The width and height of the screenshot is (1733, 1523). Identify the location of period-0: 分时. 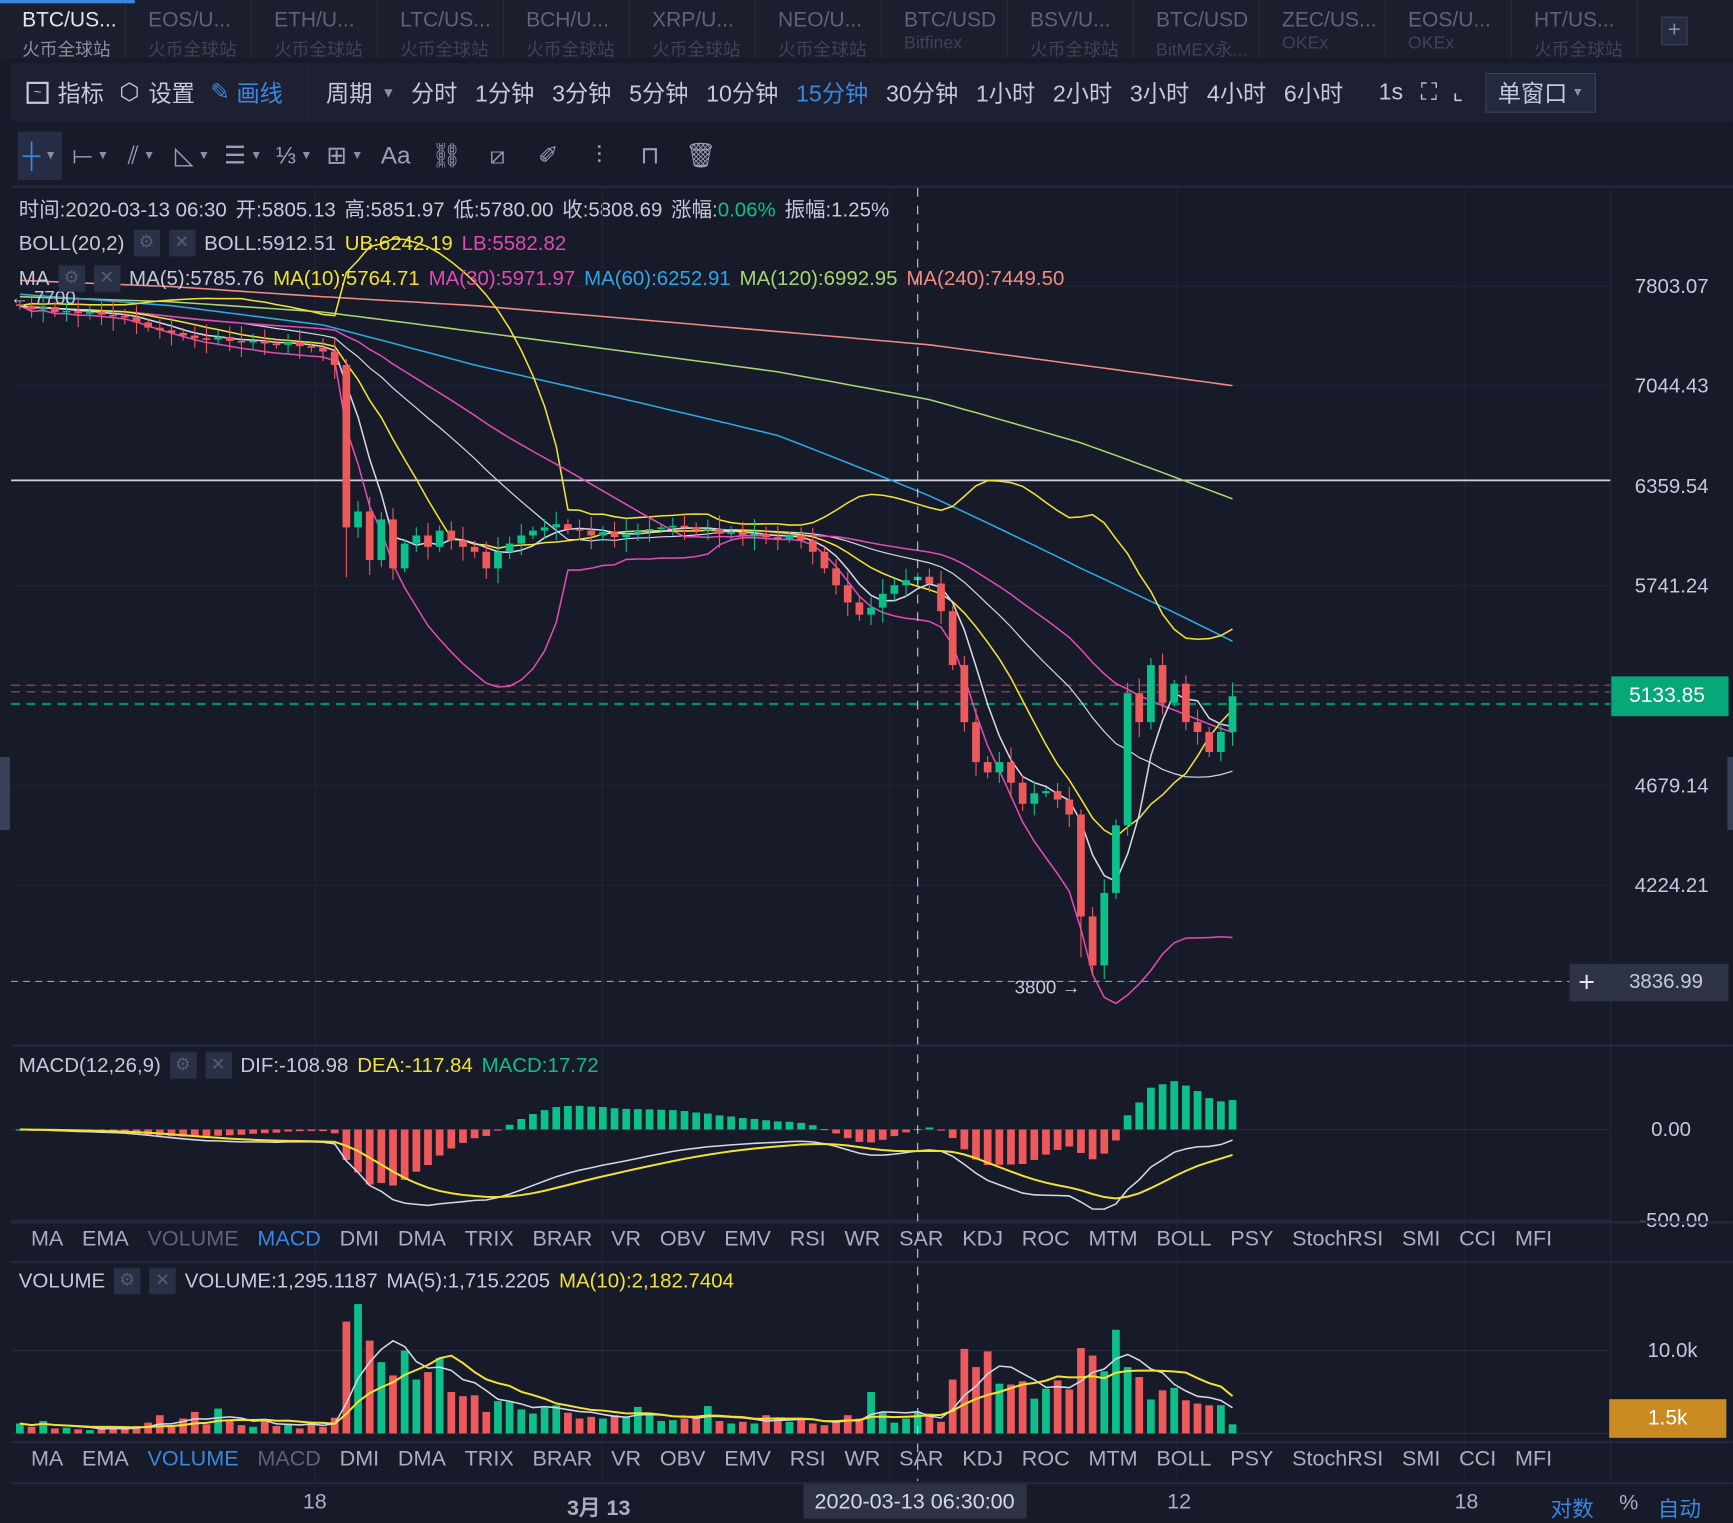
(434, 94).